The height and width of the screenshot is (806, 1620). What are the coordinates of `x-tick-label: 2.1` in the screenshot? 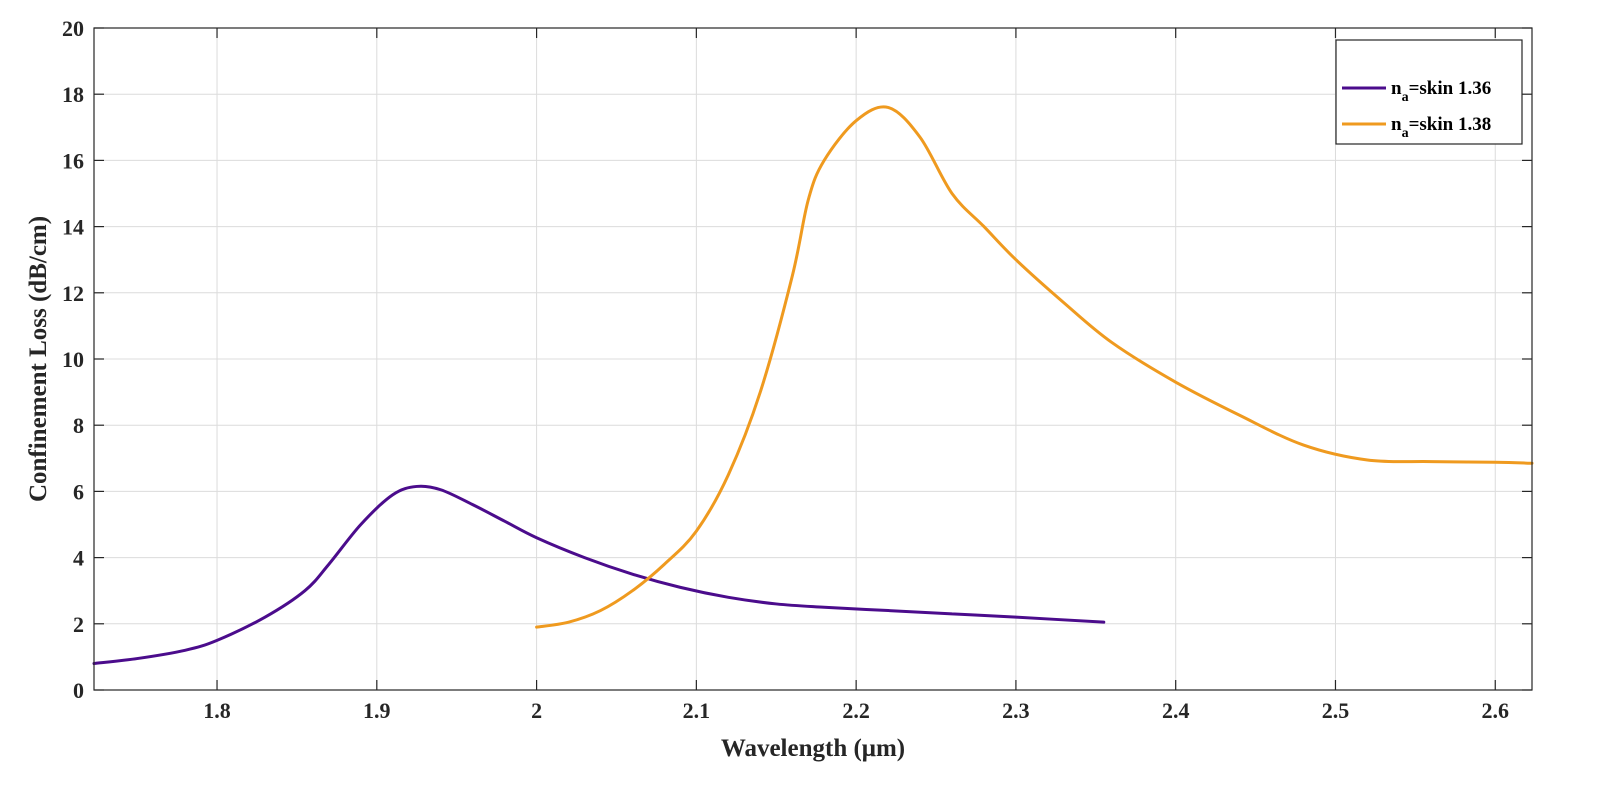 It's located at (697, 710).